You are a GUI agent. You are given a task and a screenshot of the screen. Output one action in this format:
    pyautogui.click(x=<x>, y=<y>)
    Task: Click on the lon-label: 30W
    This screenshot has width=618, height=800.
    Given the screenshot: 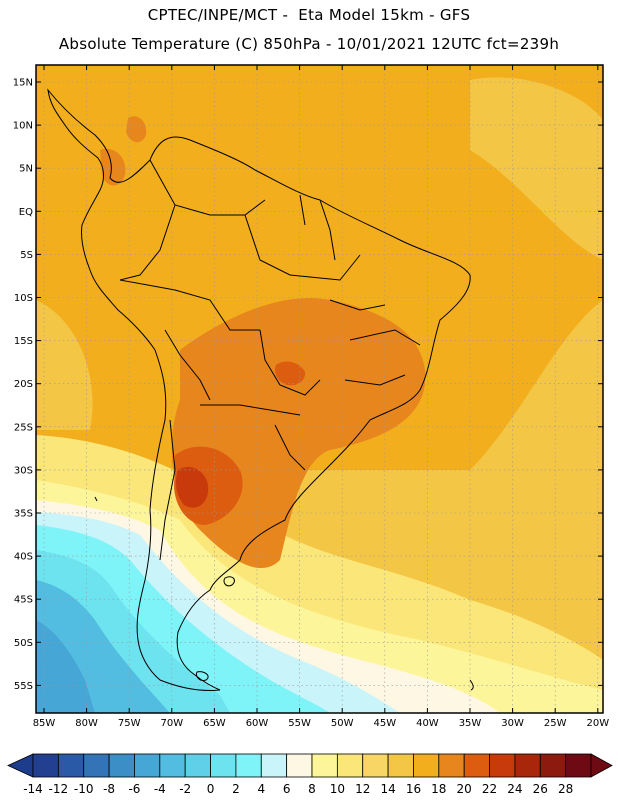 What is the action you would take?
    pyautogui.click(x=512, y=723)
    